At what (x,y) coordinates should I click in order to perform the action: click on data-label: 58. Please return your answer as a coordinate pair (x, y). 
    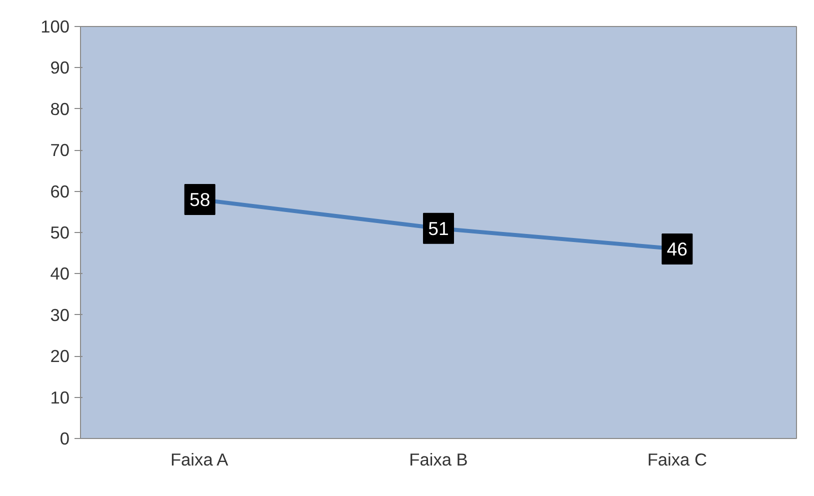
    Looking at the image, I should click on (199, 199).